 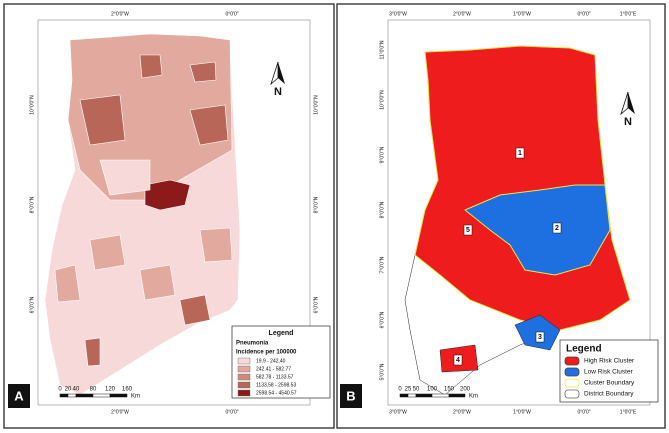 What do you see at coordinates (609, 372) in the screenshot?
I see `legend-item: Low Risk Cluster` at bounding box center [609, 372].